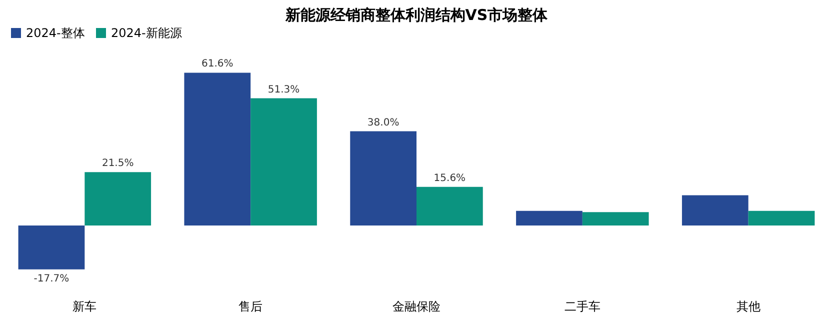  I want to click on x-tick-label: 新车, so click(84, 307).